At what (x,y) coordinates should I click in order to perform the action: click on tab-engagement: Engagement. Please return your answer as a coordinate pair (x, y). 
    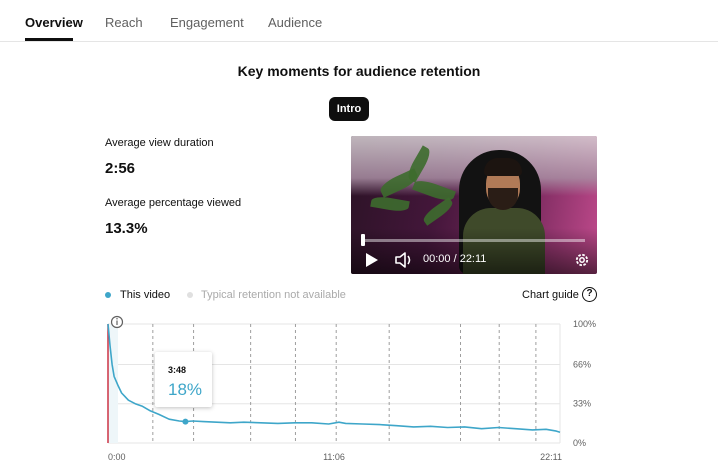
    Looking at the image, I should click on (207, 22).